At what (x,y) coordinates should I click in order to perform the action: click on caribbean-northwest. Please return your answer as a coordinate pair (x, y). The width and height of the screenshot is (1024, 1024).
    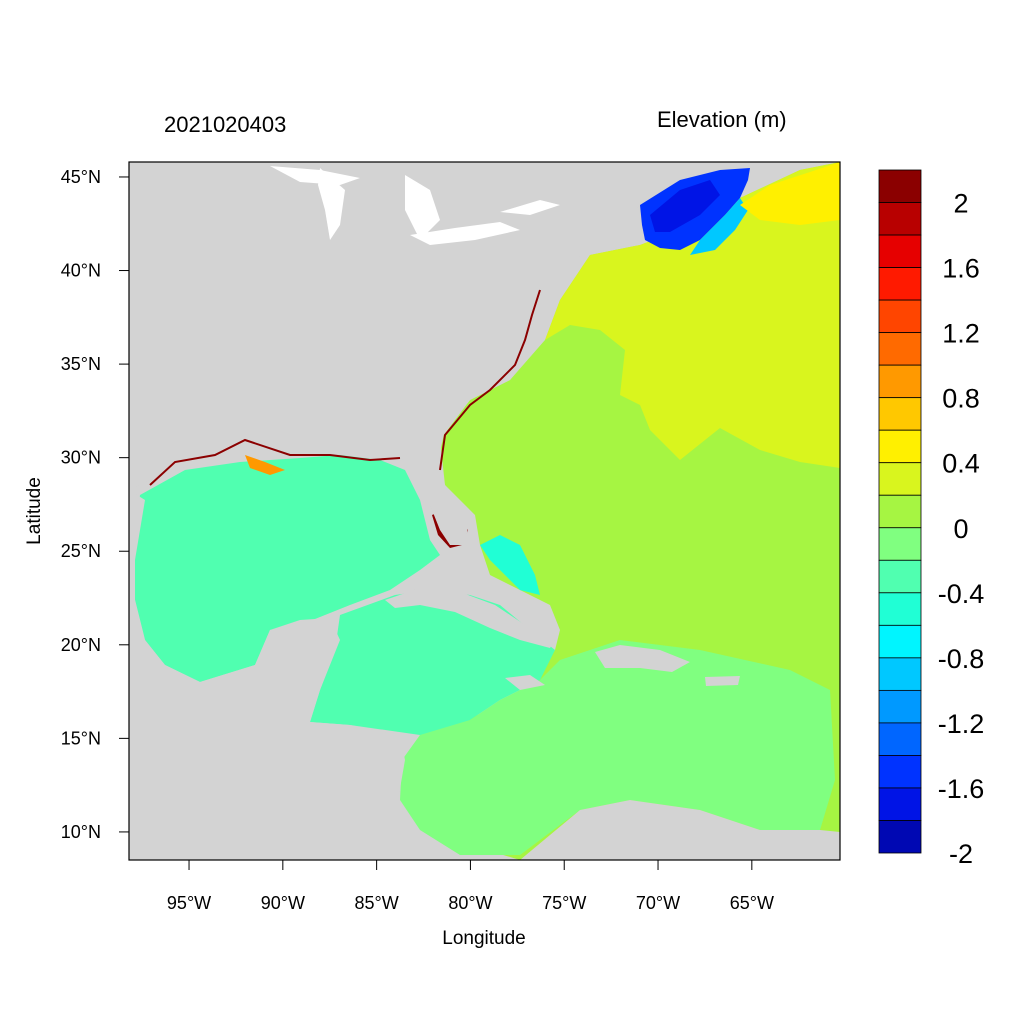
    Looking at the image, I should click on (432, 675).